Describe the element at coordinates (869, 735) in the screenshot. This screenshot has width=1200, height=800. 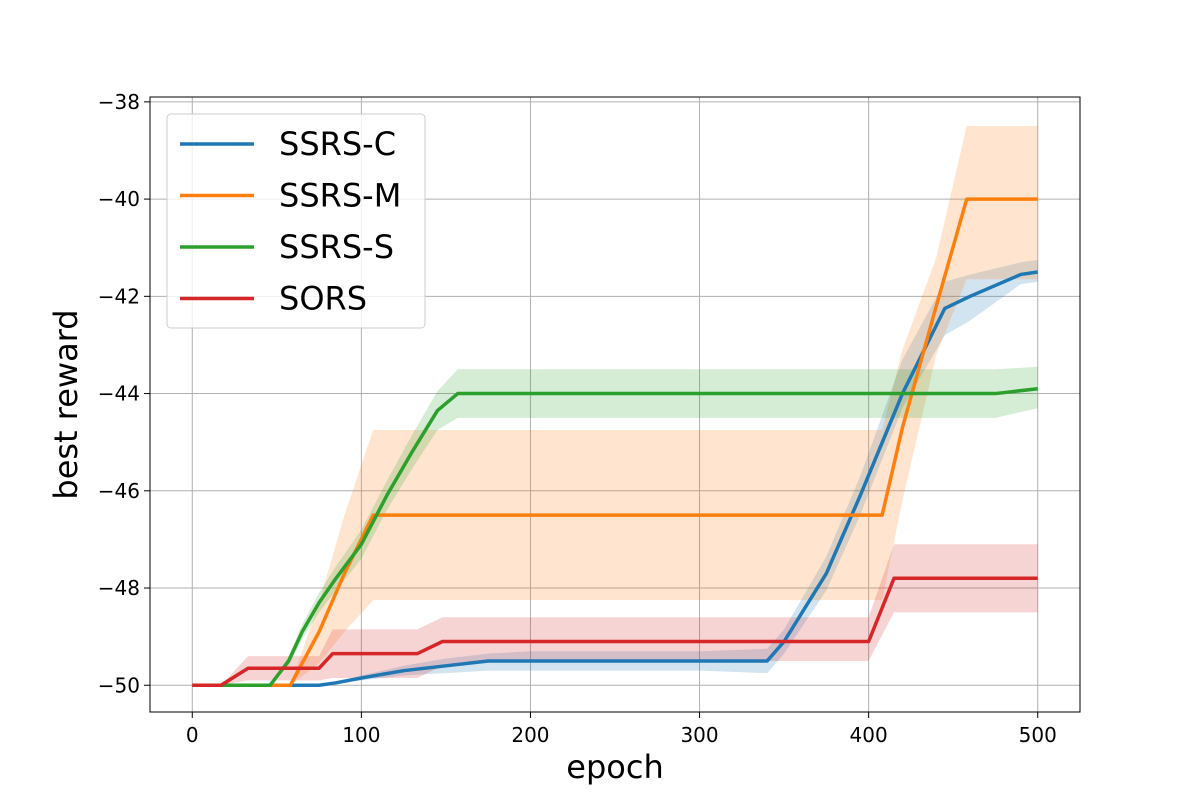
I see `x-tick-label: 400` at that location.